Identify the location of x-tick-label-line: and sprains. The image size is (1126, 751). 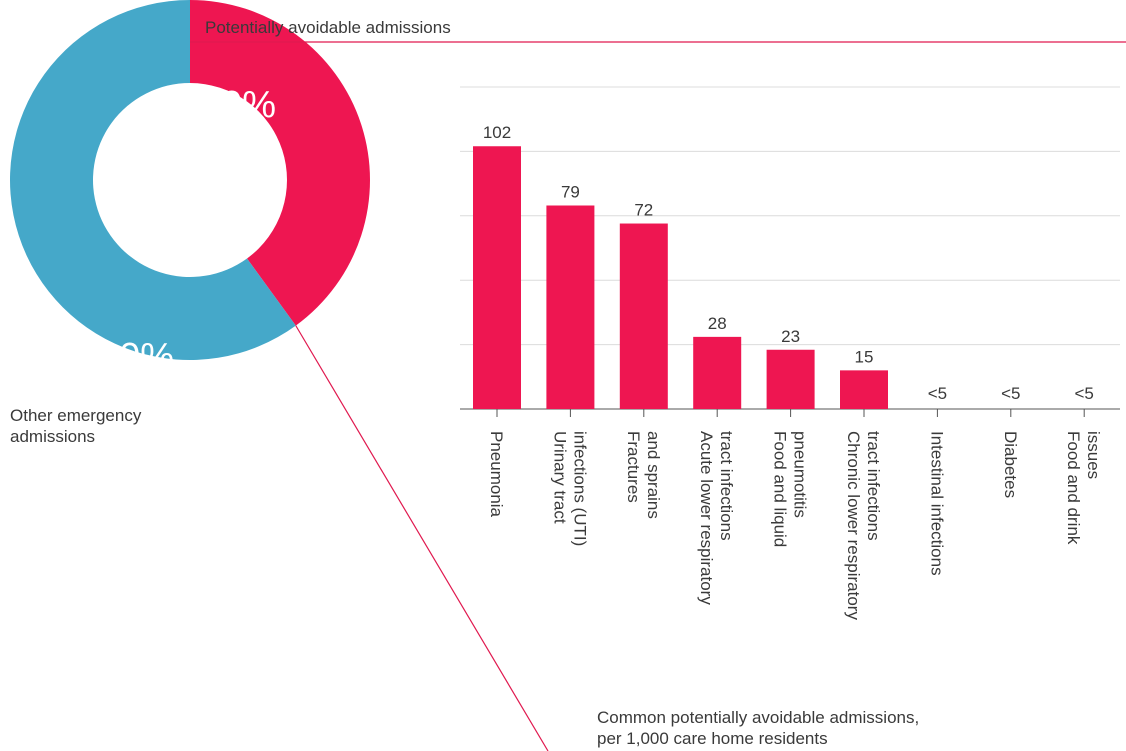
(653, 475).